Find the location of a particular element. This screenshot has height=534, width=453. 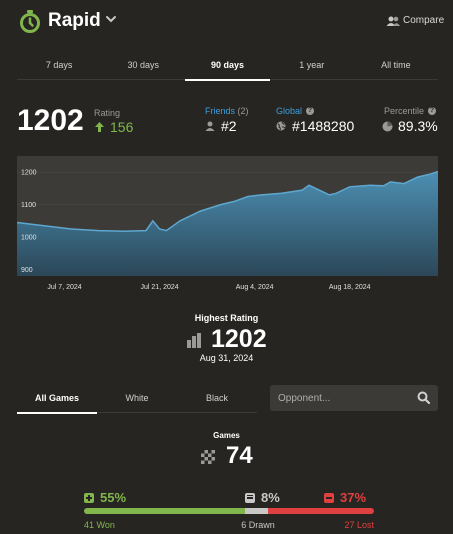

tab-30-days: 30 days is located at coordinates (143, 65).